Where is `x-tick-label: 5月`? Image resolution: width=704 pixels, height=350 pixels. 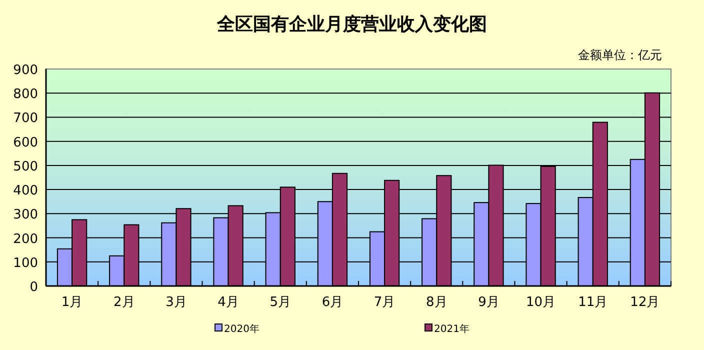
x-tick-label: 5月 is located at coordinates (281, 302).